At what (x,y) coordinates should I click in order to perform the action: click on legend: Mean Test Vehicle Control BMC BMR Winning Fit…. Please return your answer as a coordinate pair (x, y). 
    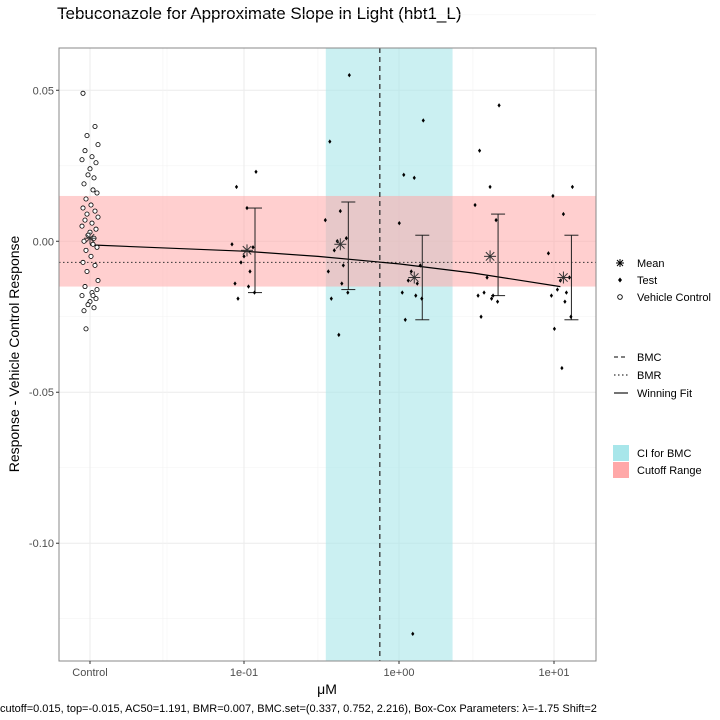
    Looking at the image, I should click on (662, 368).